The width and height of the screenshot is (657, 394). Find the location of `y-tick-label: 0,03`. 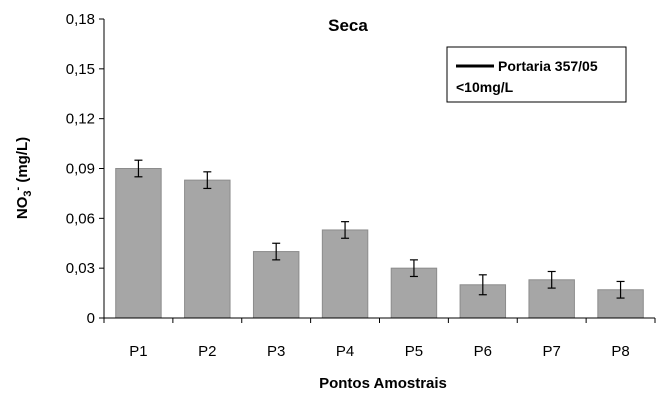

y-tick-label: 0,03 is located at coordinates (80, 268).